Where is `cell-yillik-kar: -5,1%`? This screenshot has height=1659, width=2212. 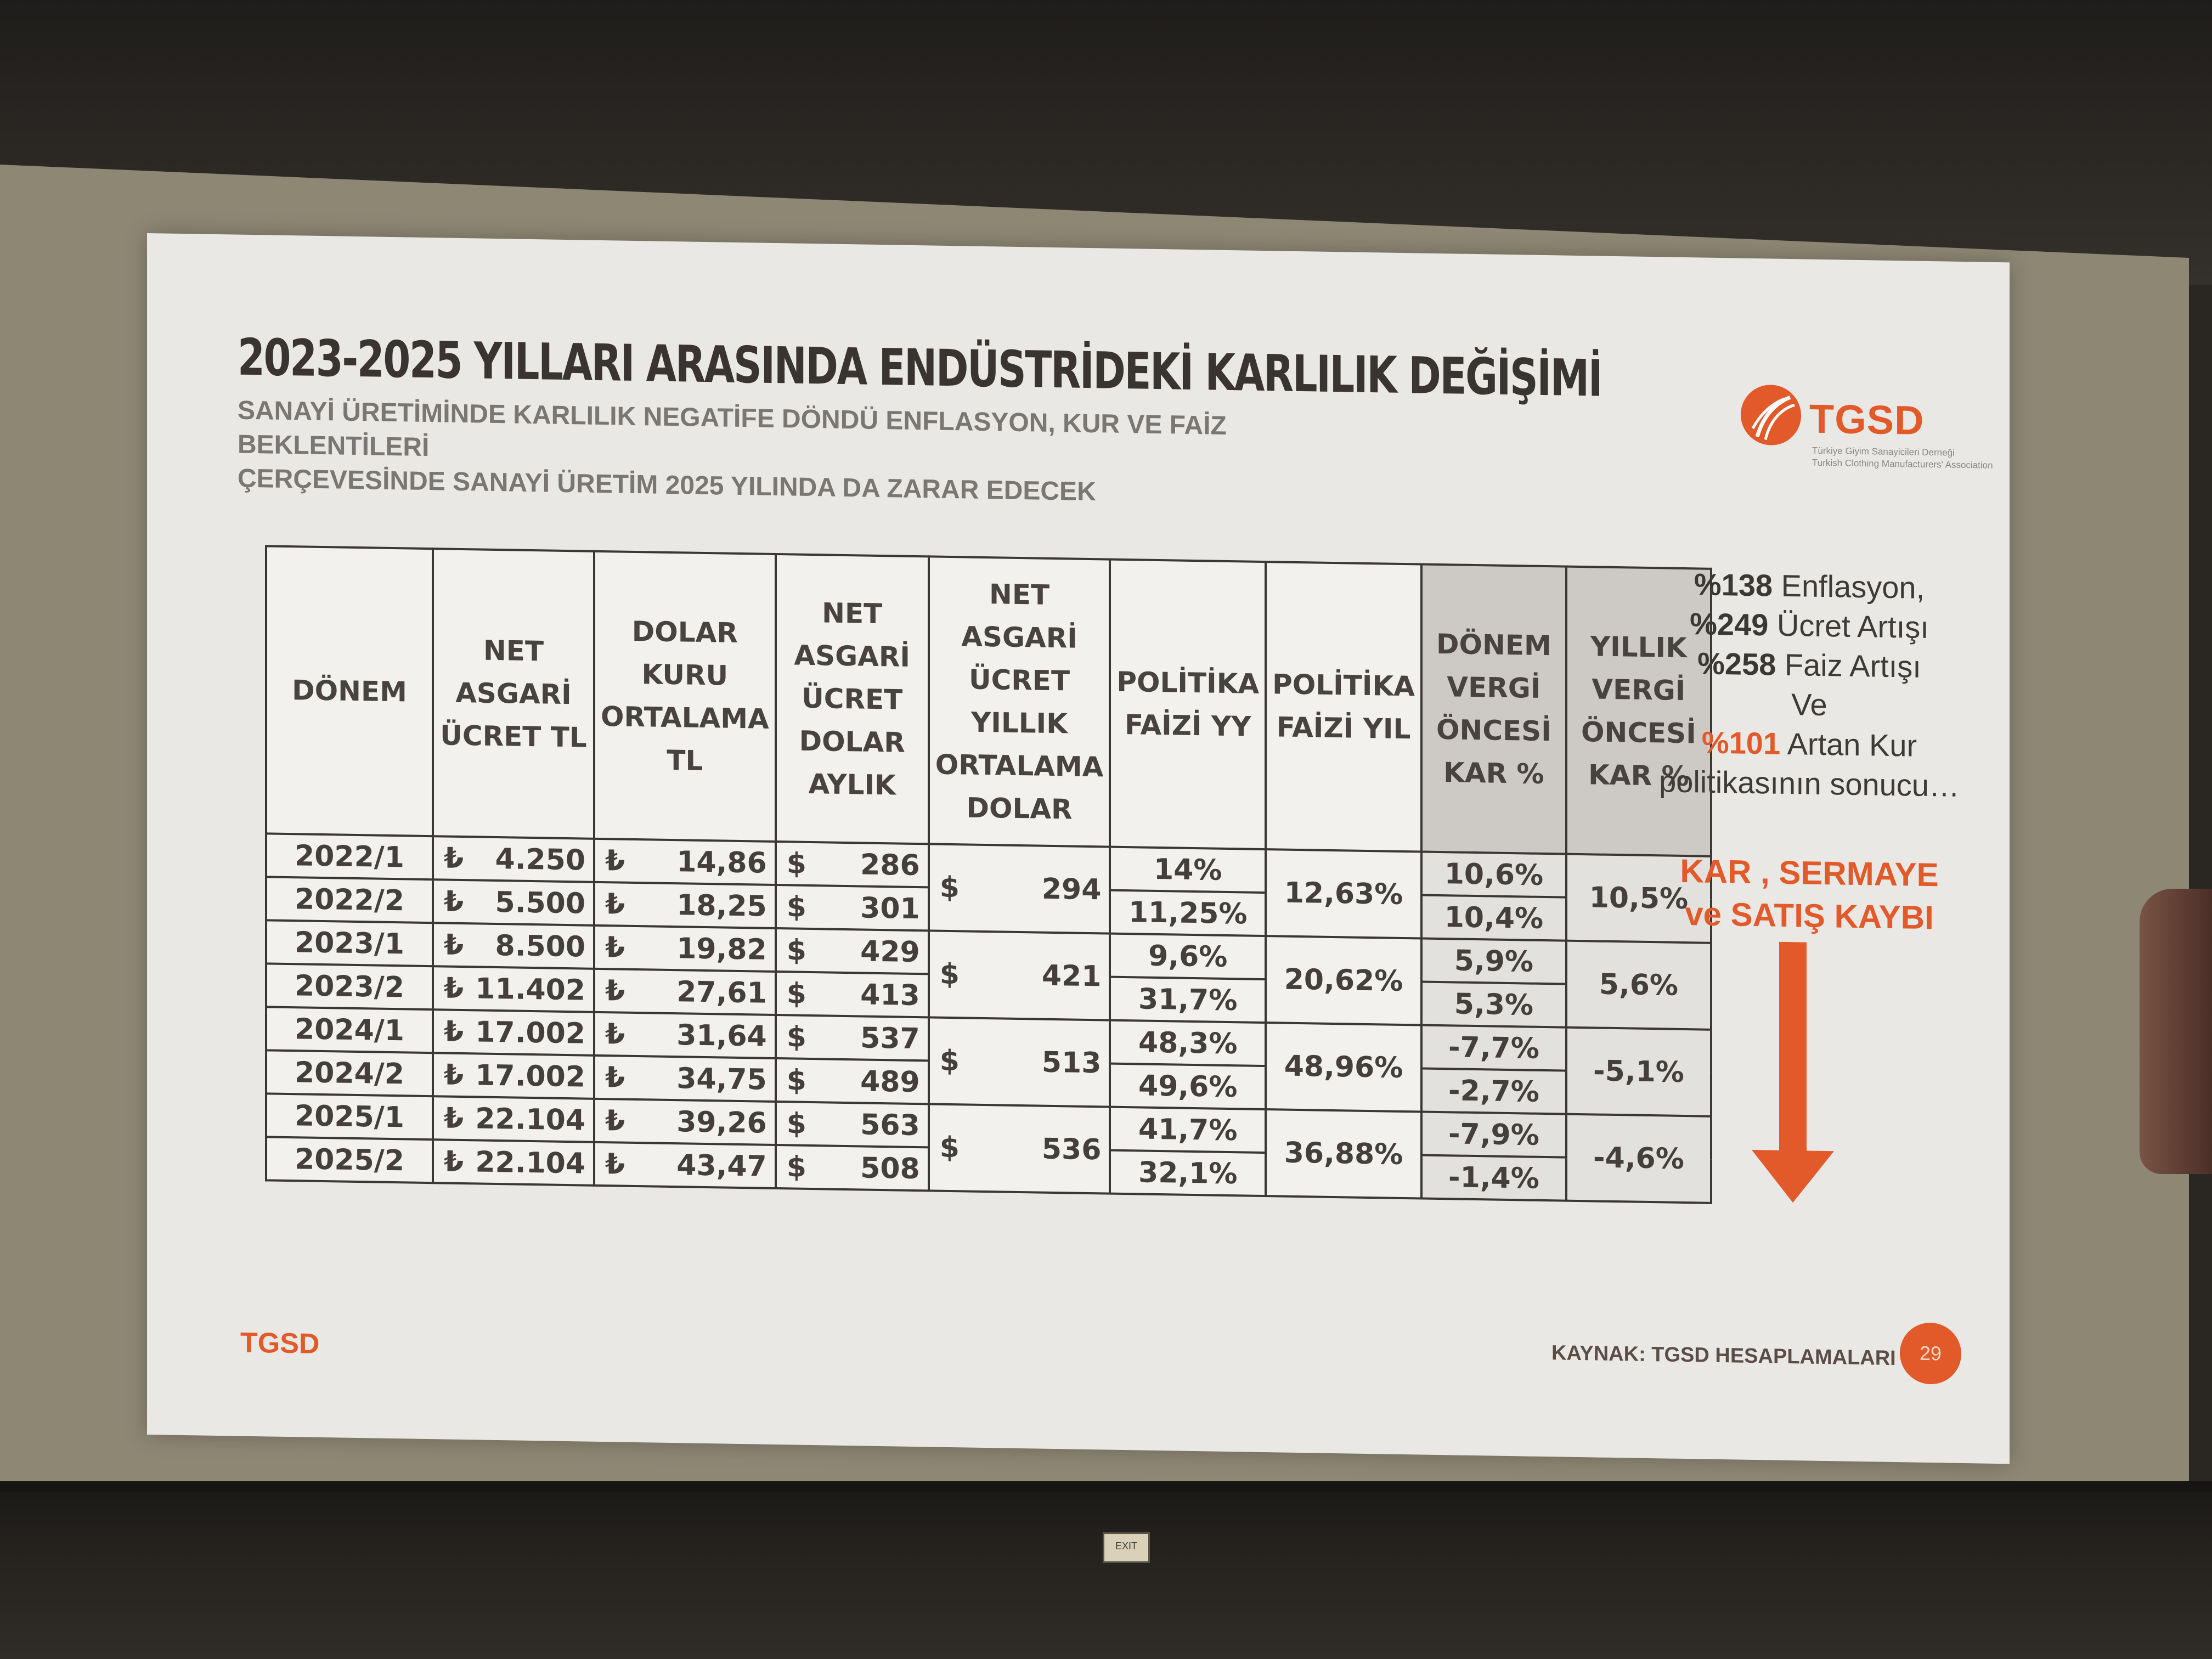 cell-yillik-kar: -5,1% is located at coordinates (1638, 1071).